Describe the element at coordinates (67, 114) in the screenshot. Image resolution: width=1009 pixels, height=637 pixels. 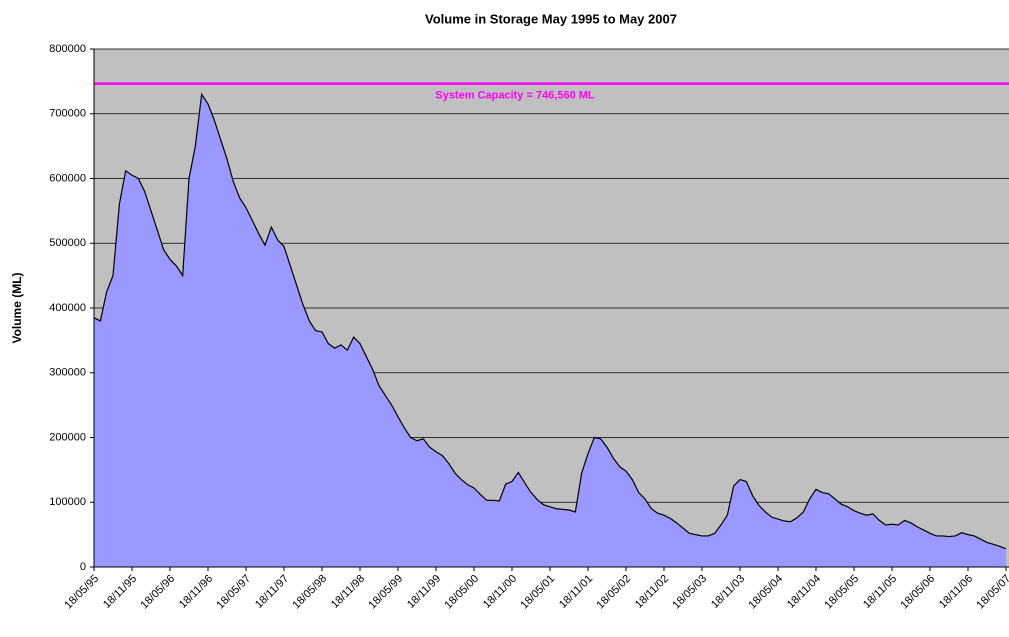
I see `y-tick-label: 700000` at that location.